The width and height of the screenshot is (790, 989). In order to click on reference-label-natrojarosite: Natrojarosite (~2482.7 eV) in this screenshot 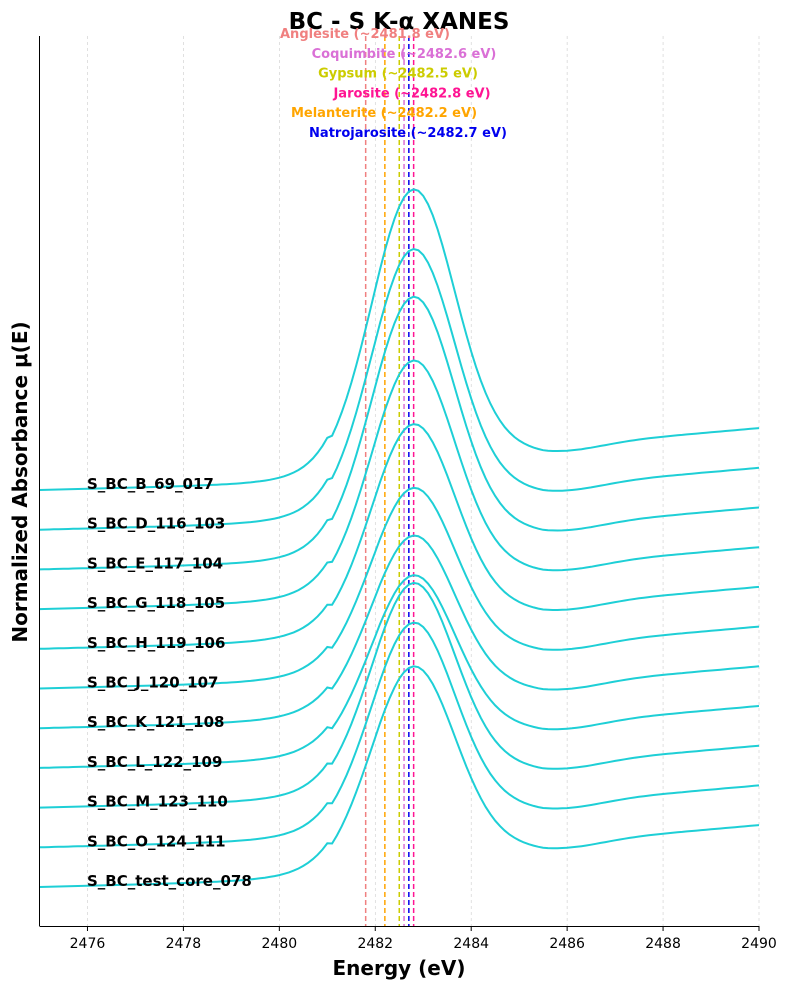, I will do `click(408, 133)`.